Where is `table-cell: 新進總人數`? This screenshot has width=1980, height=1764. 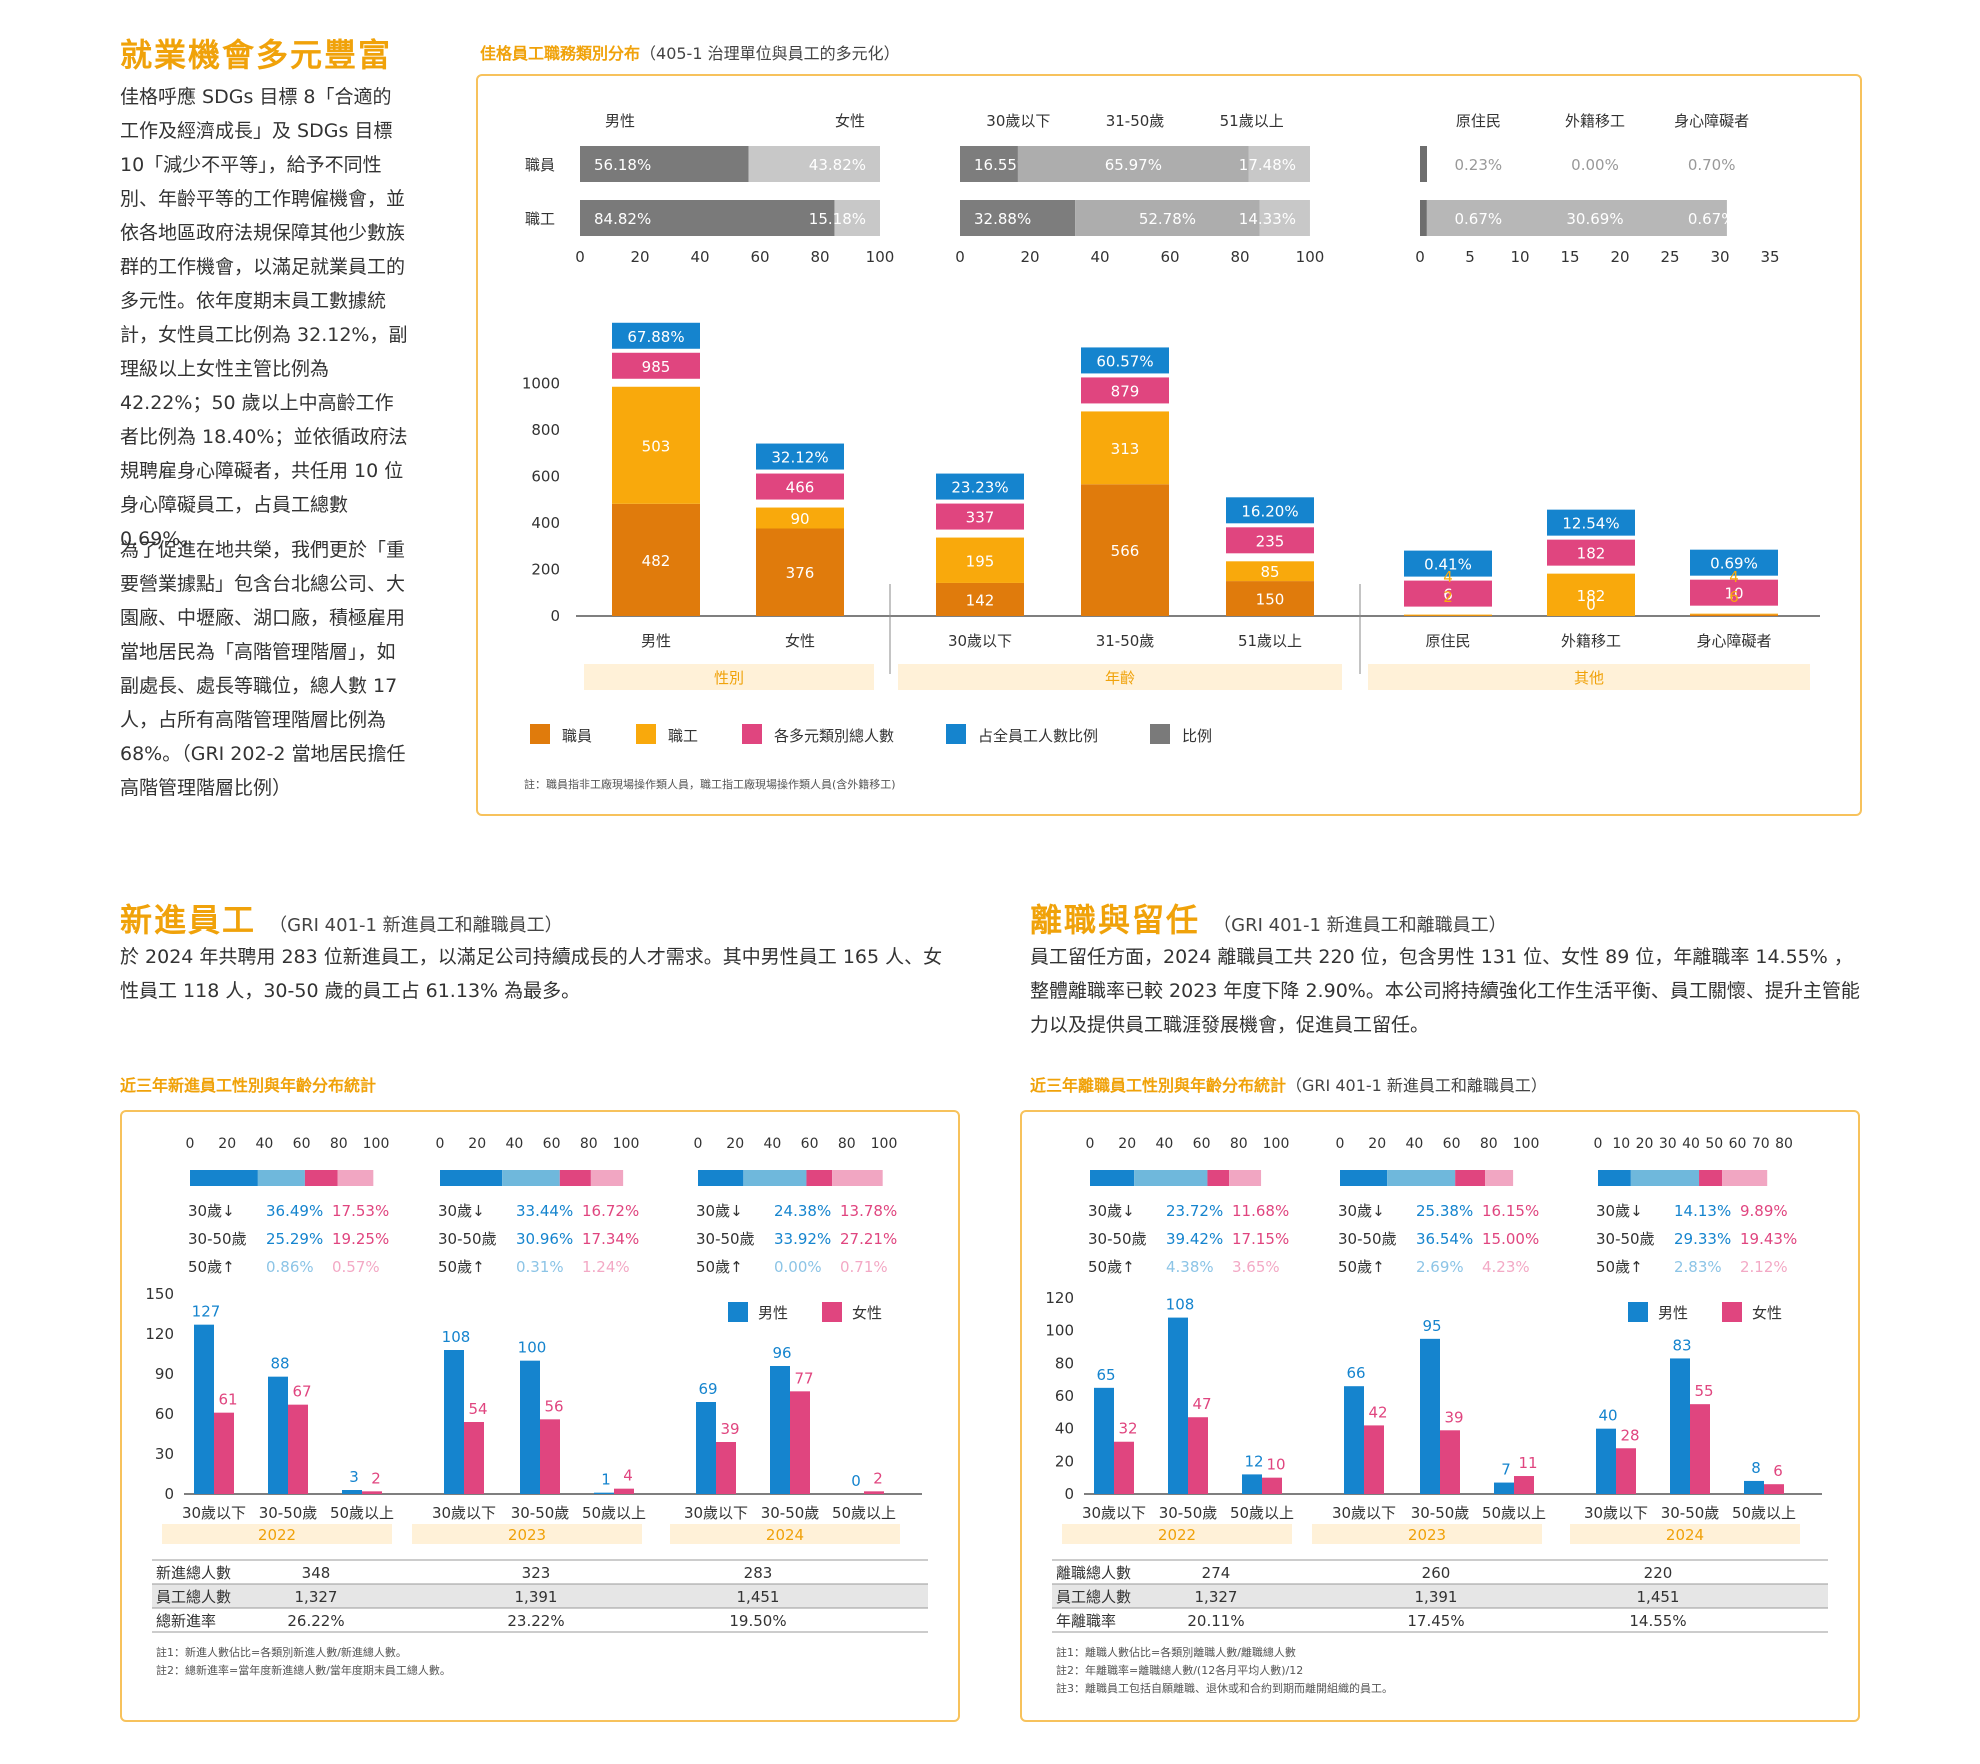 table-cell: 新進總人數 is located at coordinates (193, 1573).